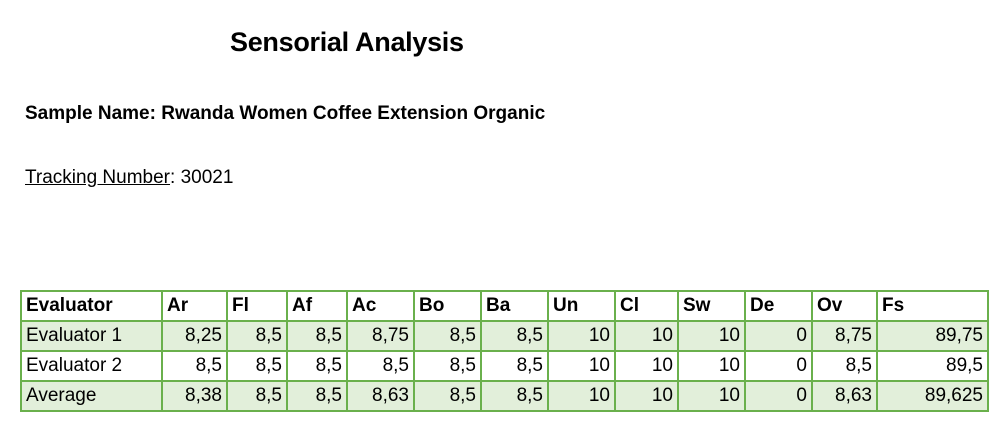 The image size is (1008, 438). Describe the element at coordinates (173, 177) in the screenshot. I see `tracking-number-colon: :` at that location.